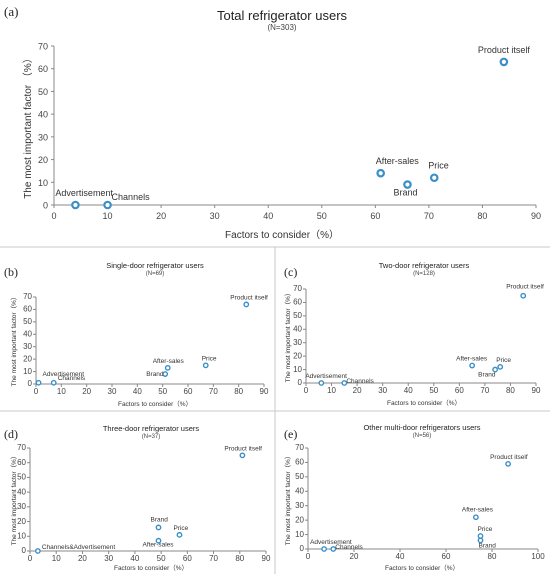 This screenshot has height=574, width=550. I want to click on x-tick-label: 90, so click(264, 391).